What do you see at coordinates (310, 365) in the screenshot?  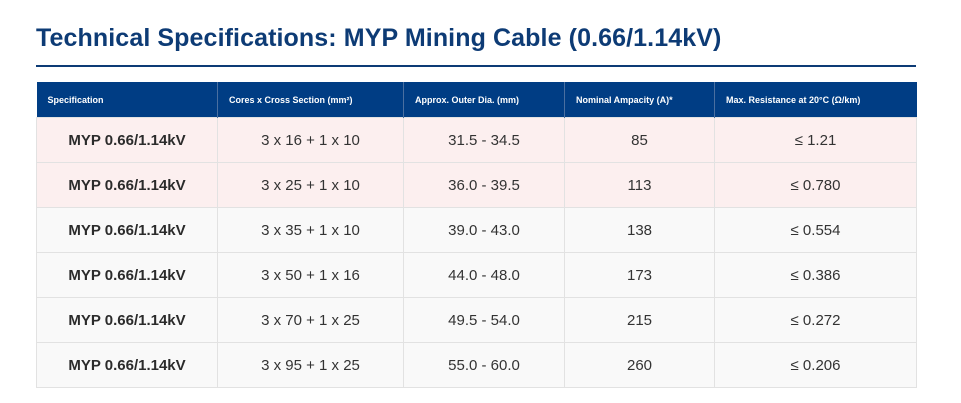 I see `cell-cores: 3 x 95 + 1 x 25` at bounding box center [310, 365].